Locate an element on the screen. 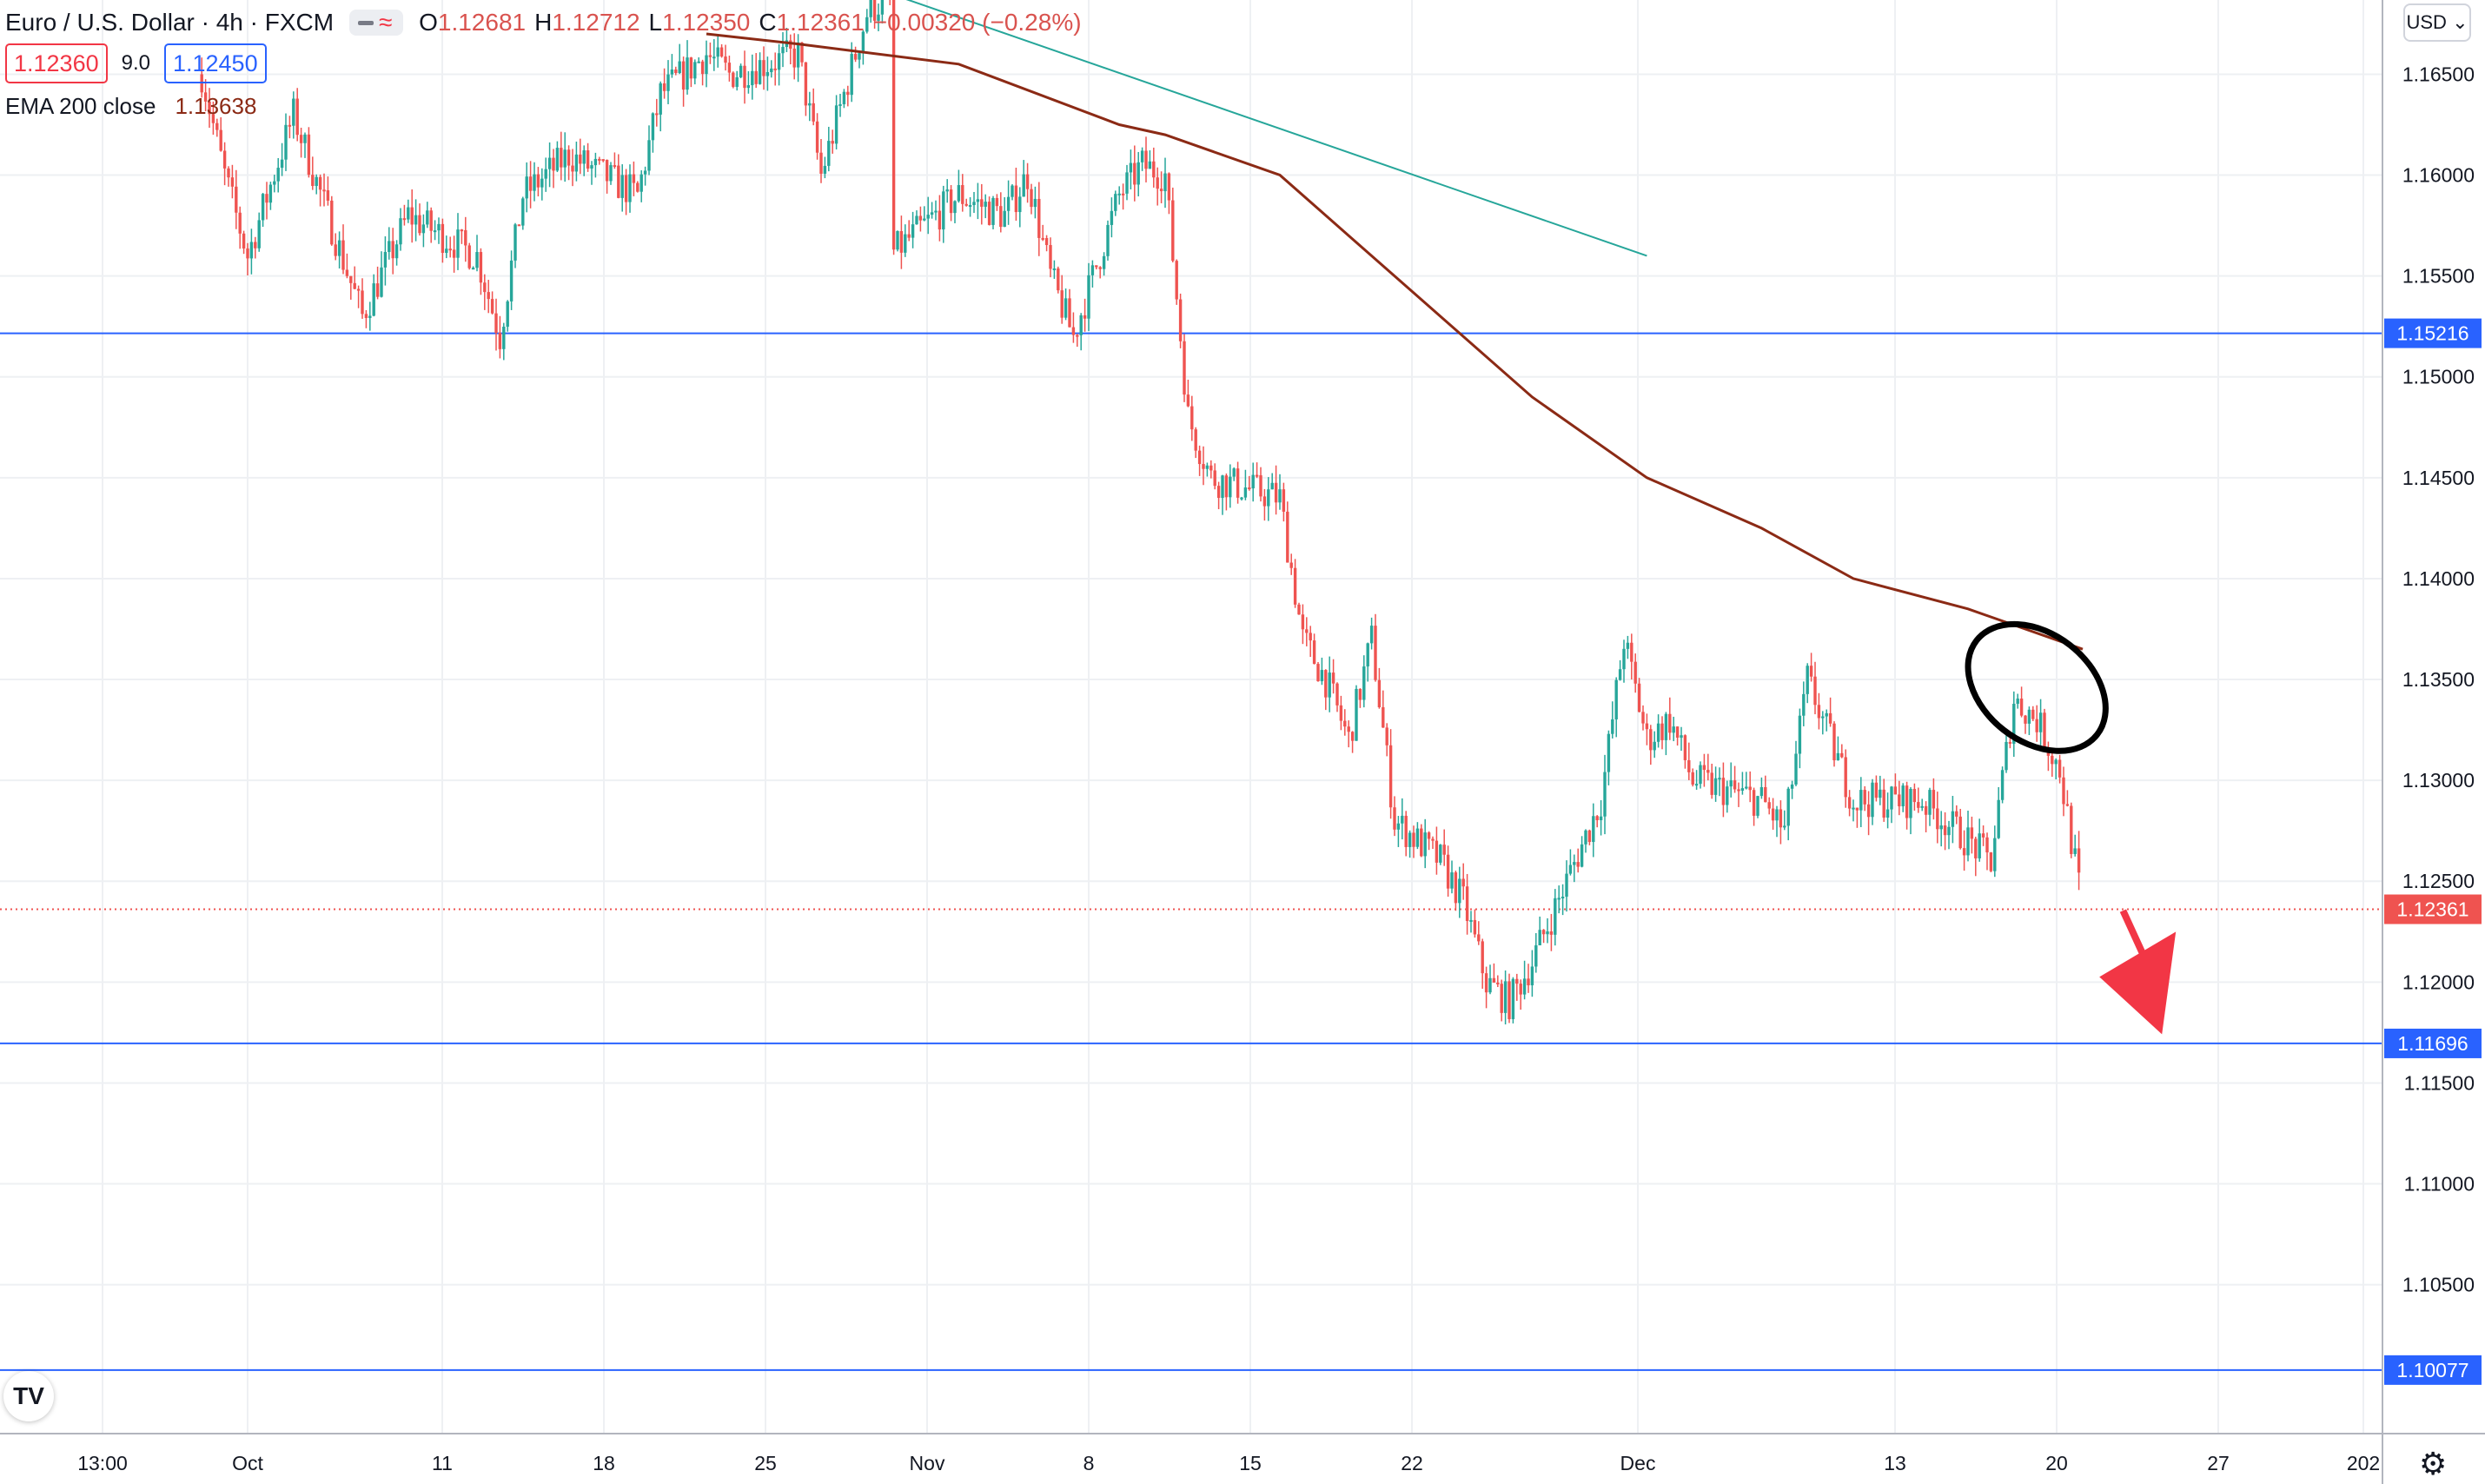 This screenshot has height=1484, width=2485. annotations is located at coordinates (2060, 816).